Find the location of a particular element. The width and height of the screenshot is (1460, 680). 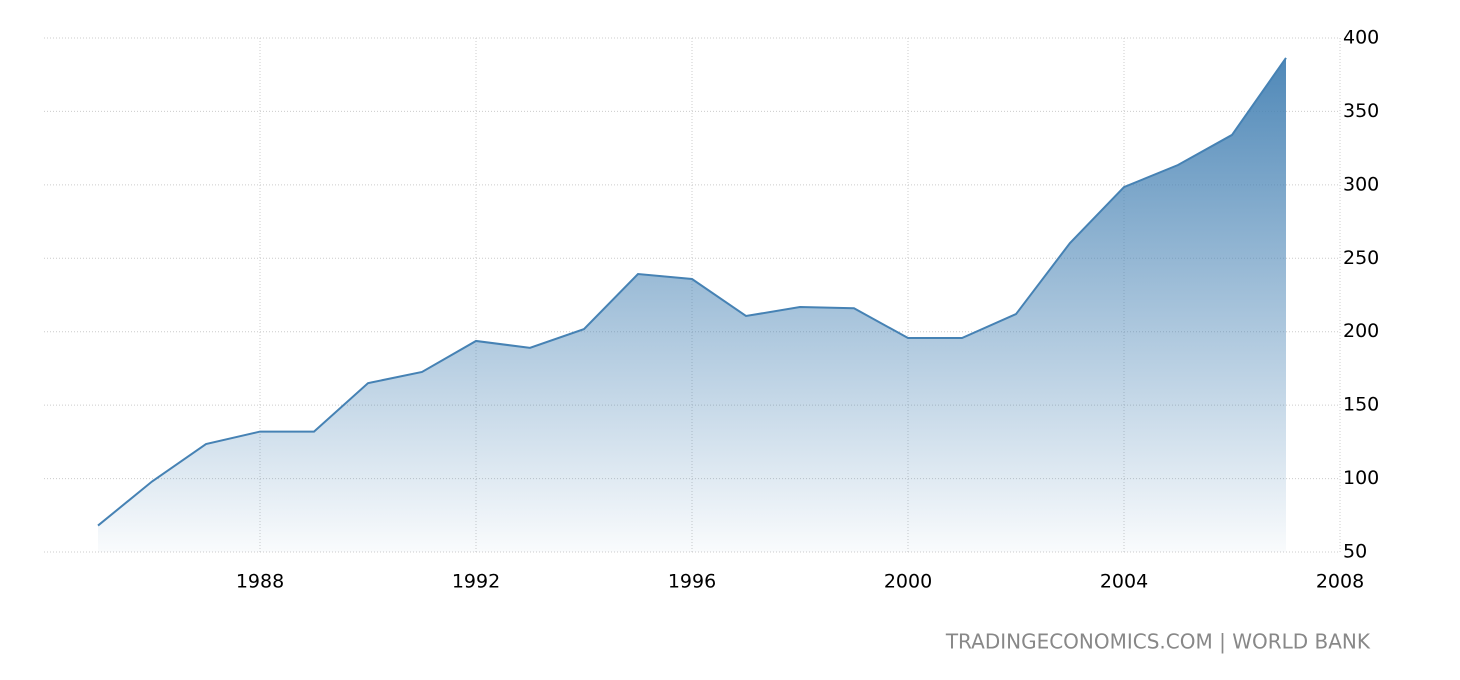

y-tick-label: 200 is located at coordinates (1361, 331).